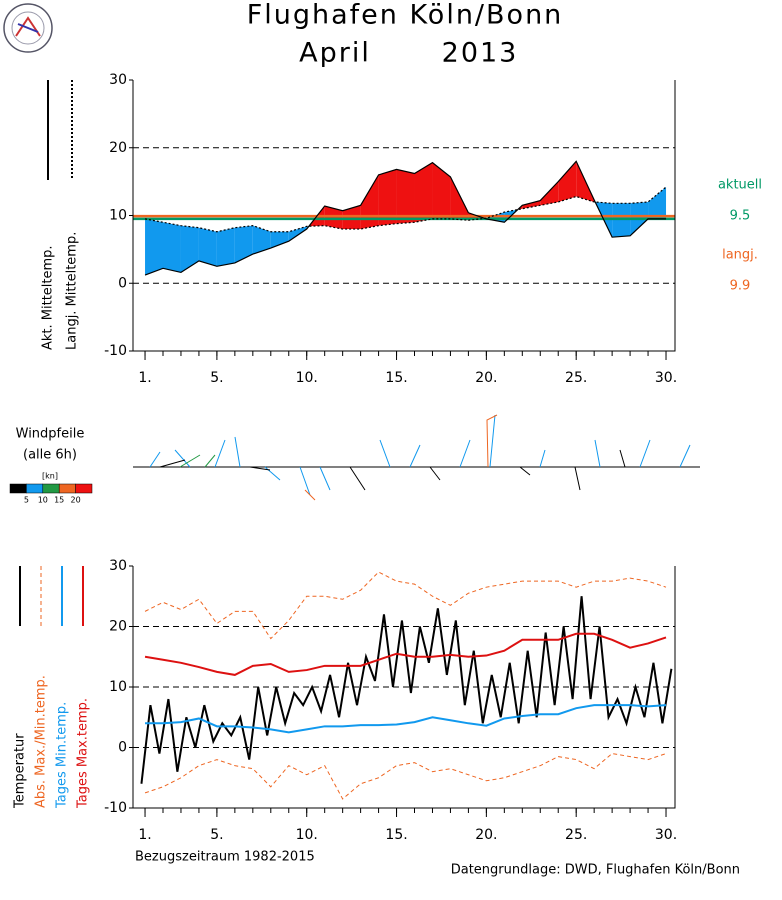 The height and width of the screenshot is (900, 782). I want to click on mean-value: 9.9, so click(740, 286).